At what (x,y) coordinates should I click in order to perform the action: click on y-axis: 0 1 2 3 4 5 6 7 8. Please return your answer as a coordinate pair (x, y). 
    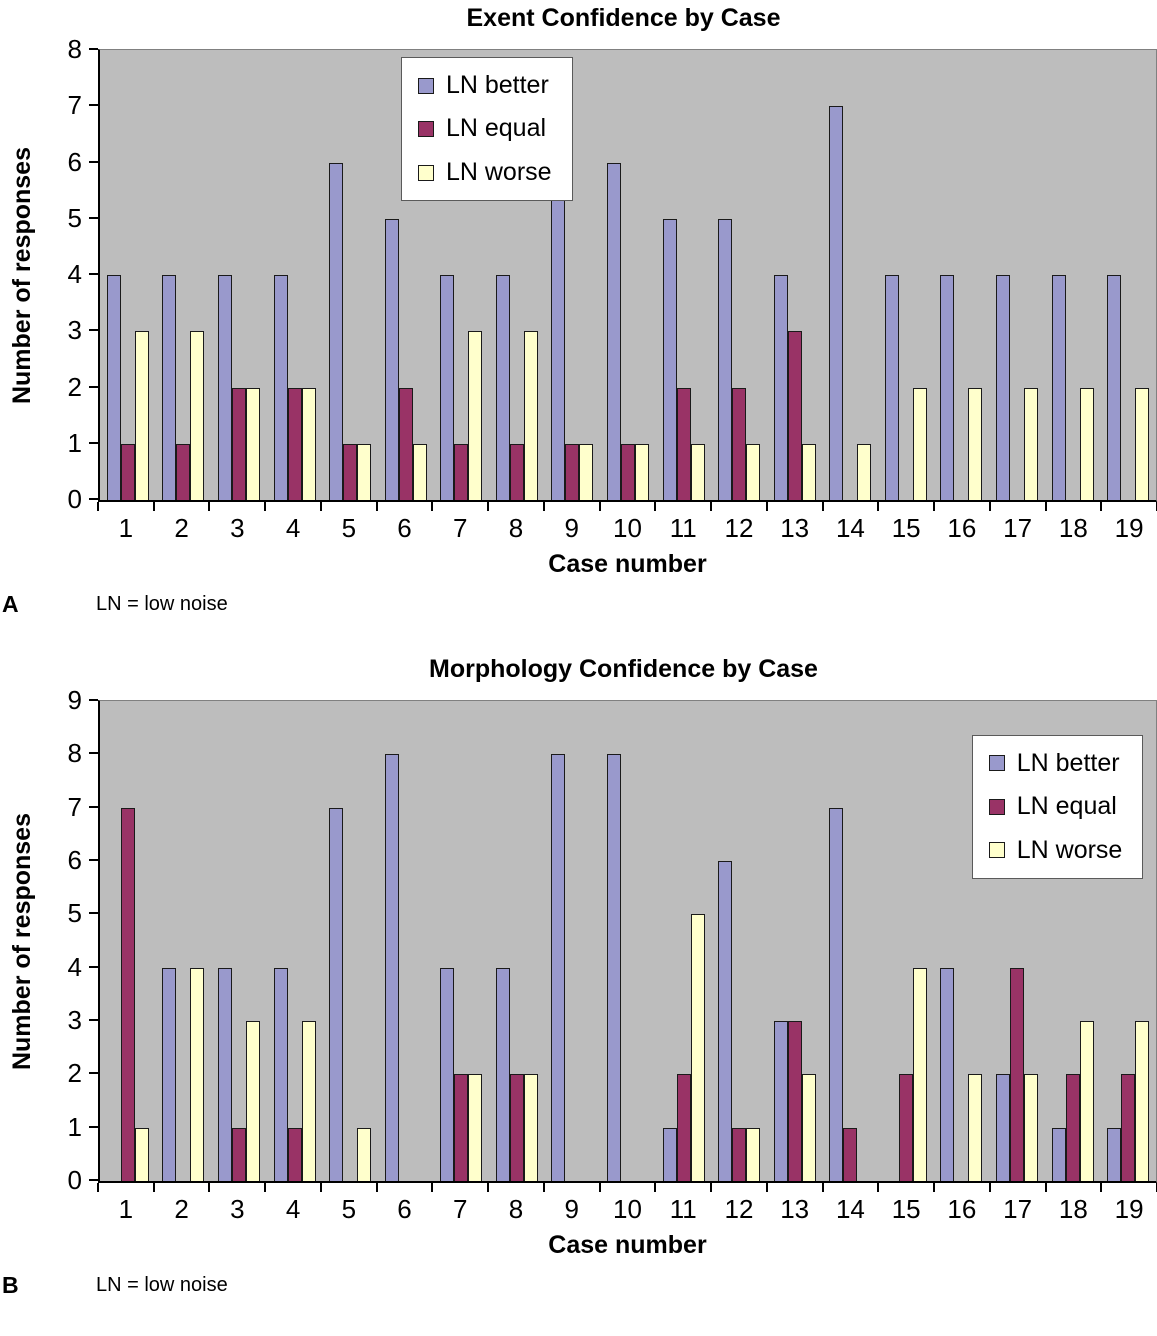
    Looking at the image, I should click on (71, 274).